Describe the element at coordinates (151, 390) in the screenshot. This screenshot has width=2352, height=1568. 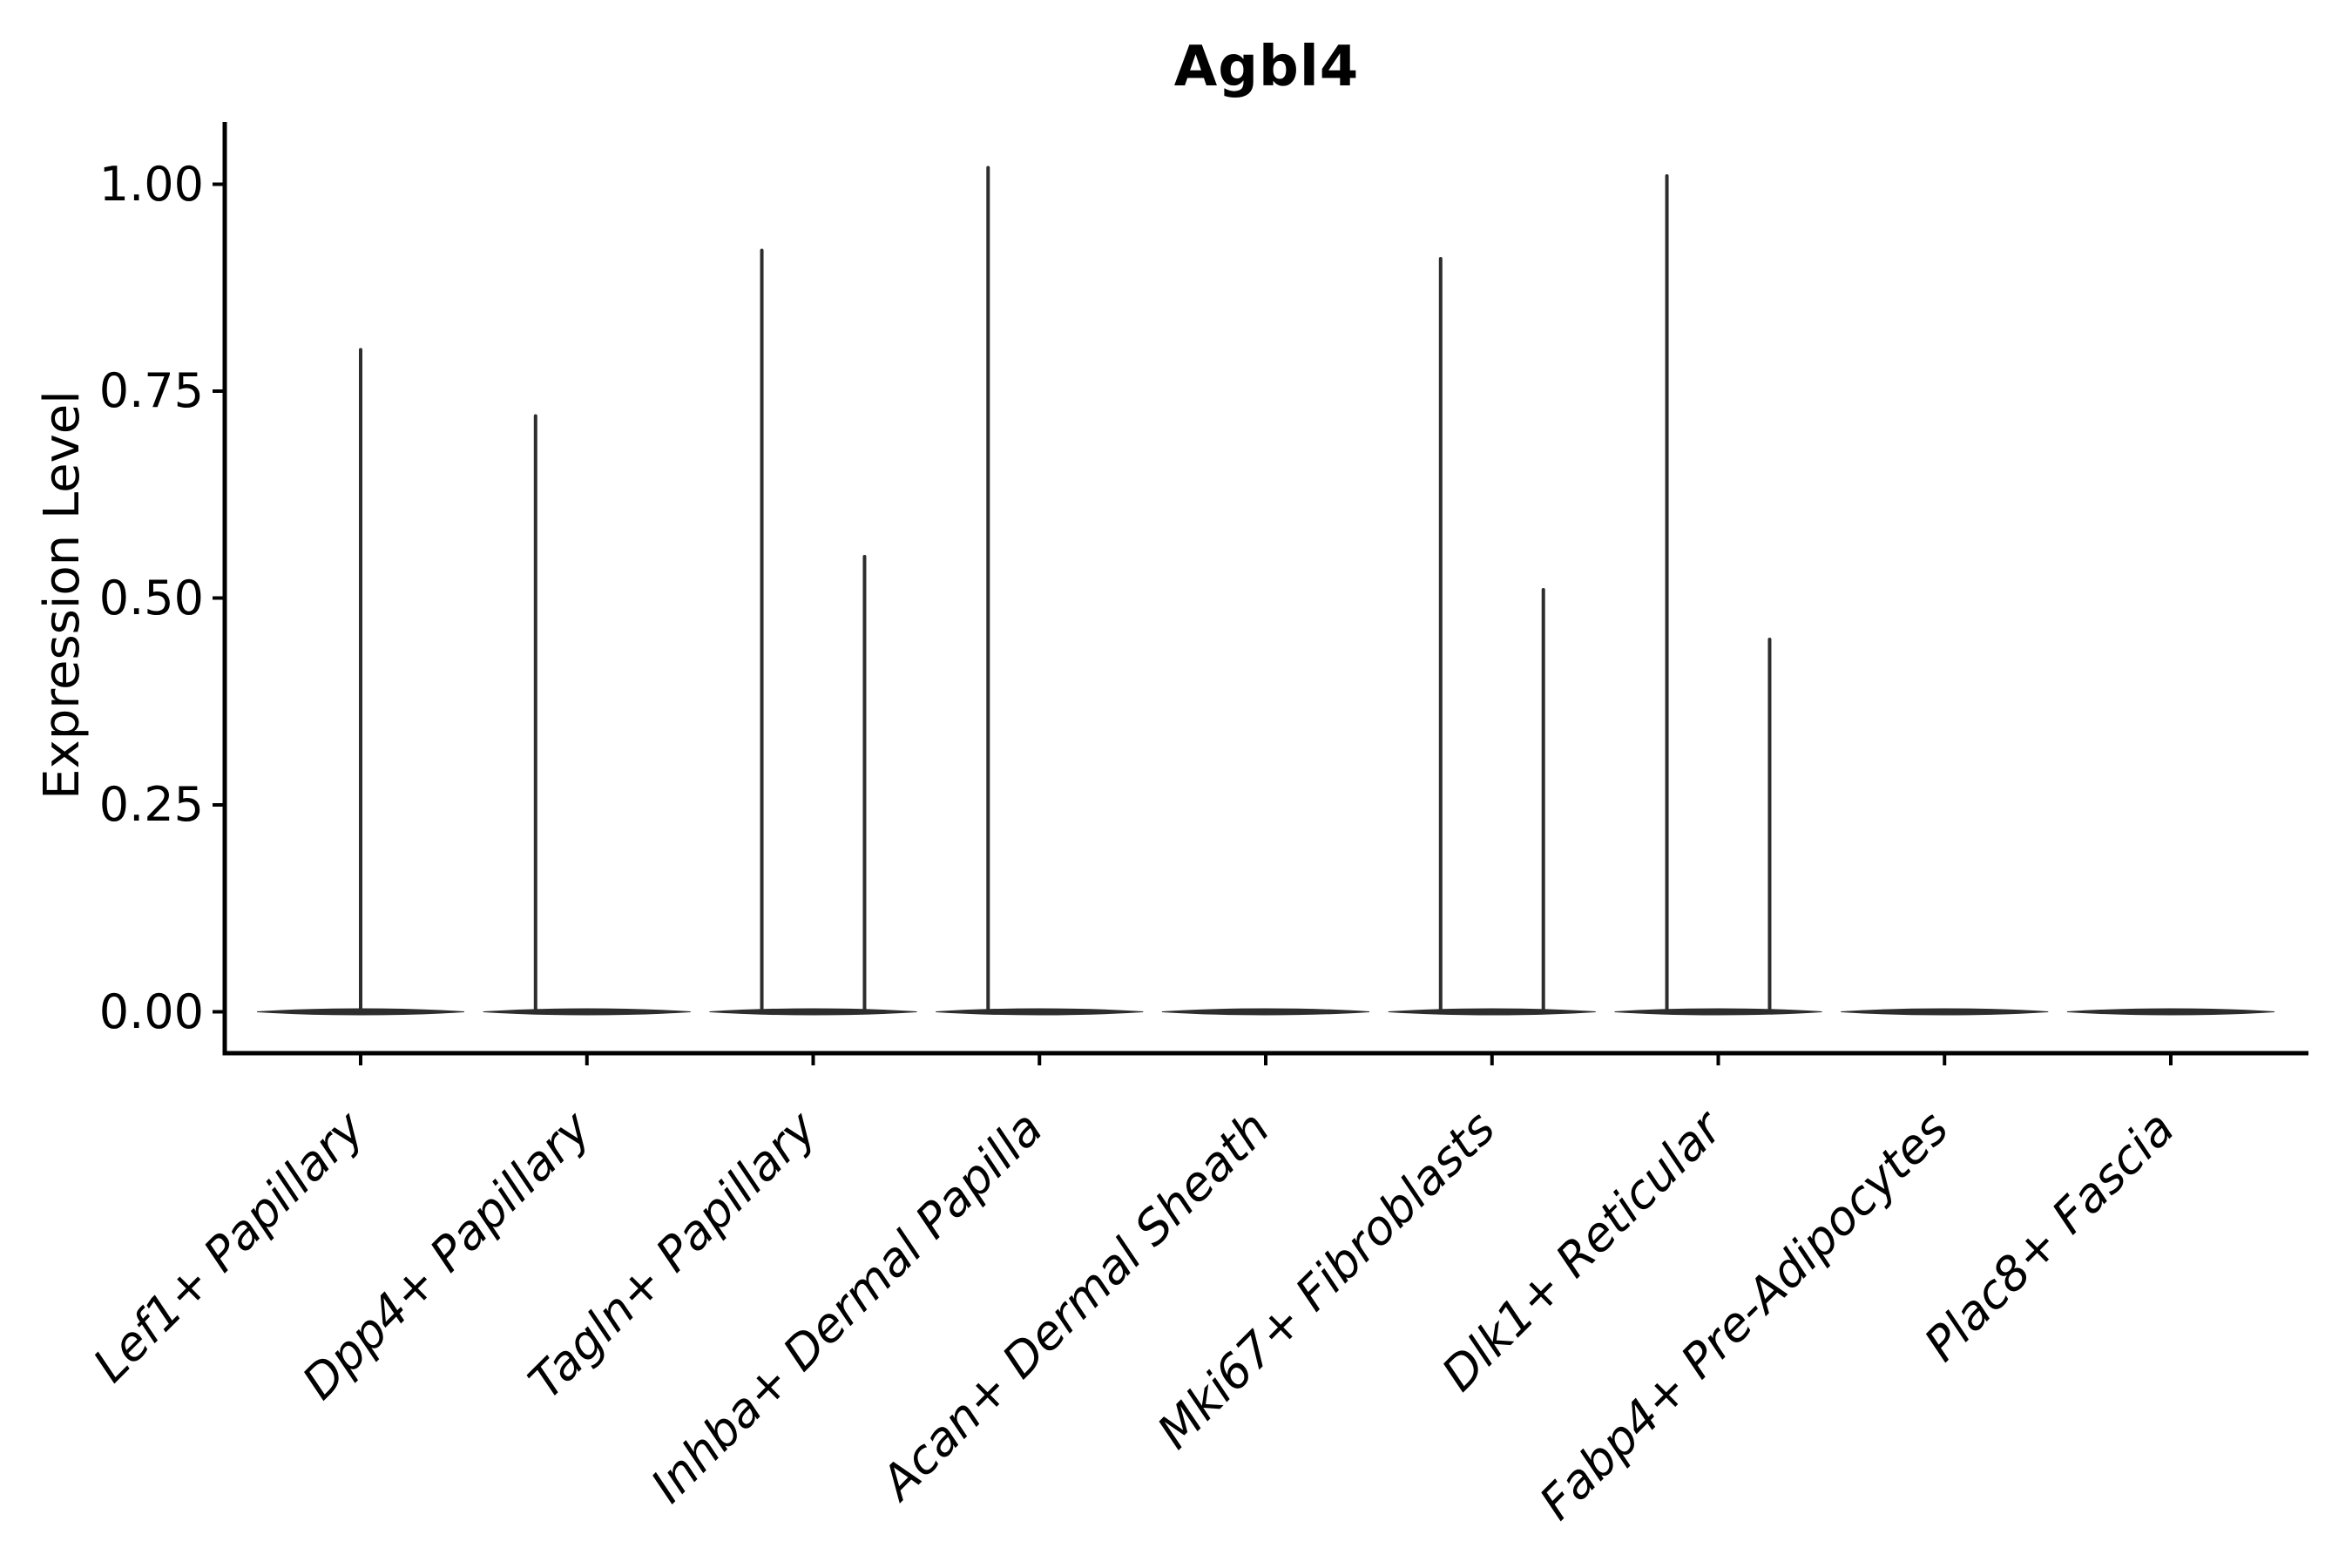
I see `y-tick-label: 0.75` at that location.